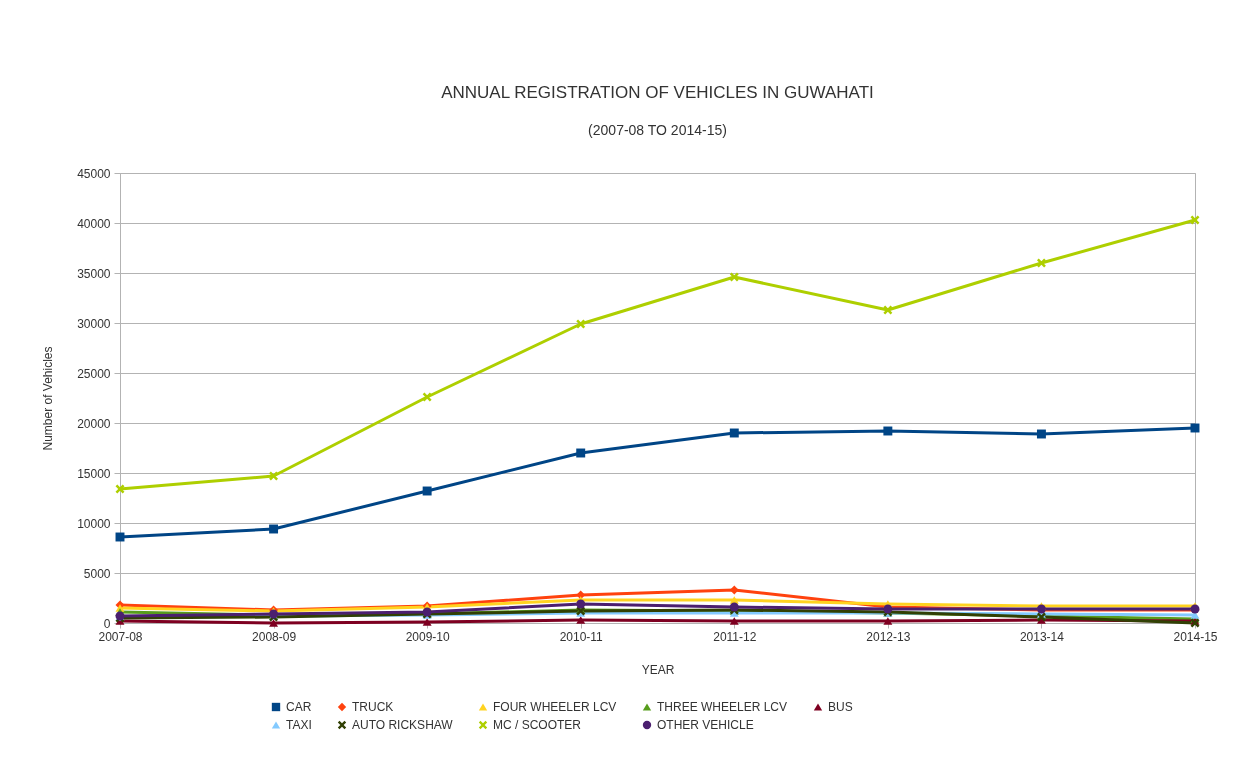  What do you see at coordinates (722, 707) in the screenshot?
I see `legend-label: THREE WHEELER LCV` at bounding box center [722, 707].